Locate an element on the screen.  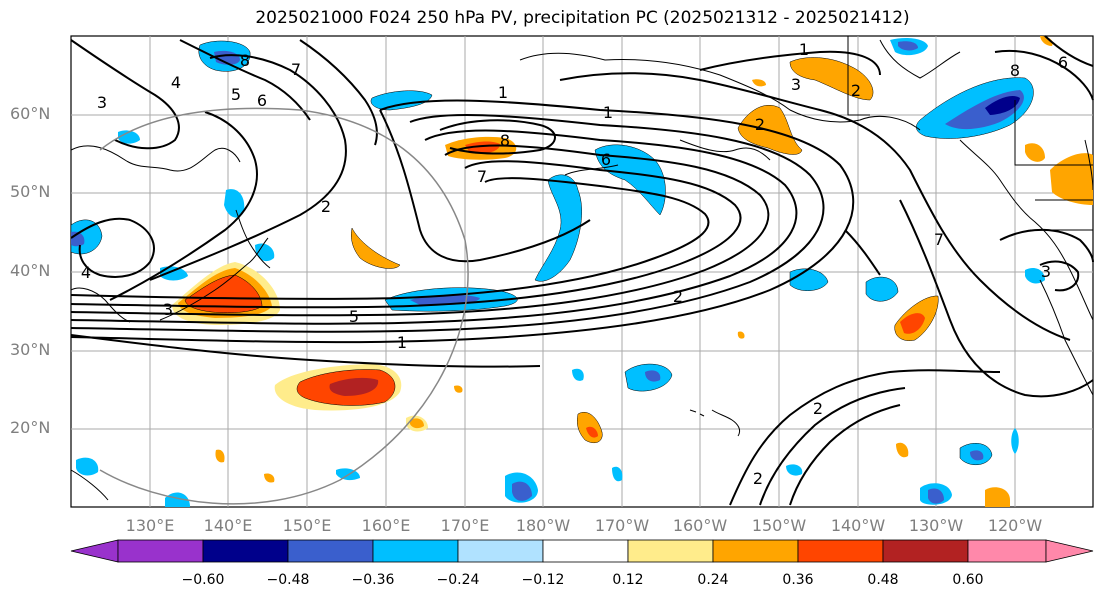
lon-label: 130°W is located at coordinates (936, 525).